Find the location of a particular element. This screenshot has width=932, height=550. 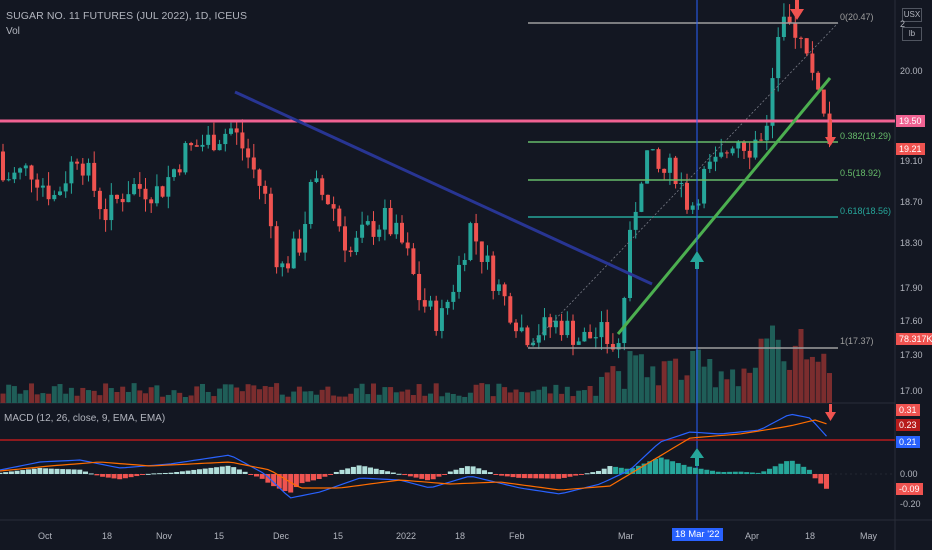

arrow-down-icon is located at coordinates (830, 132).